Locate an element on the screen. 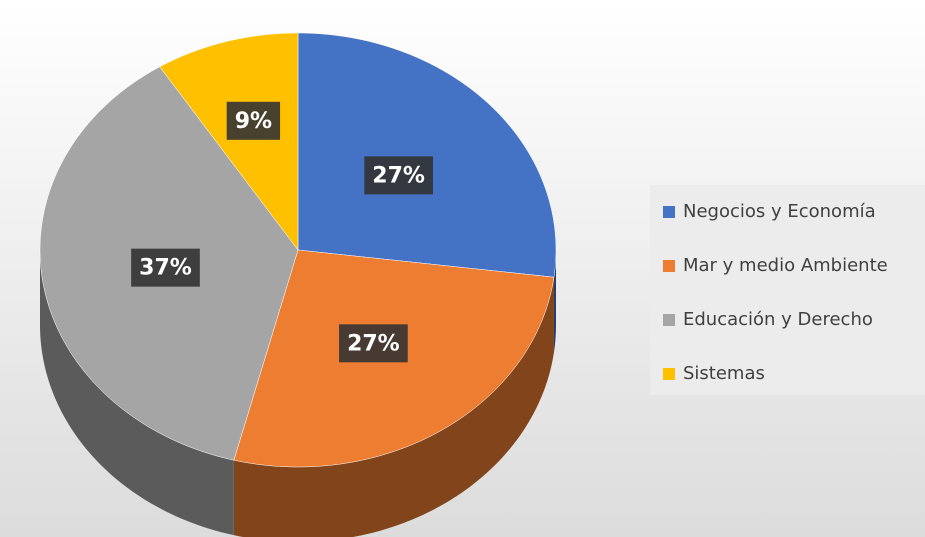  legend-label: Educación y Derecho is located at coordinates (778, 319).